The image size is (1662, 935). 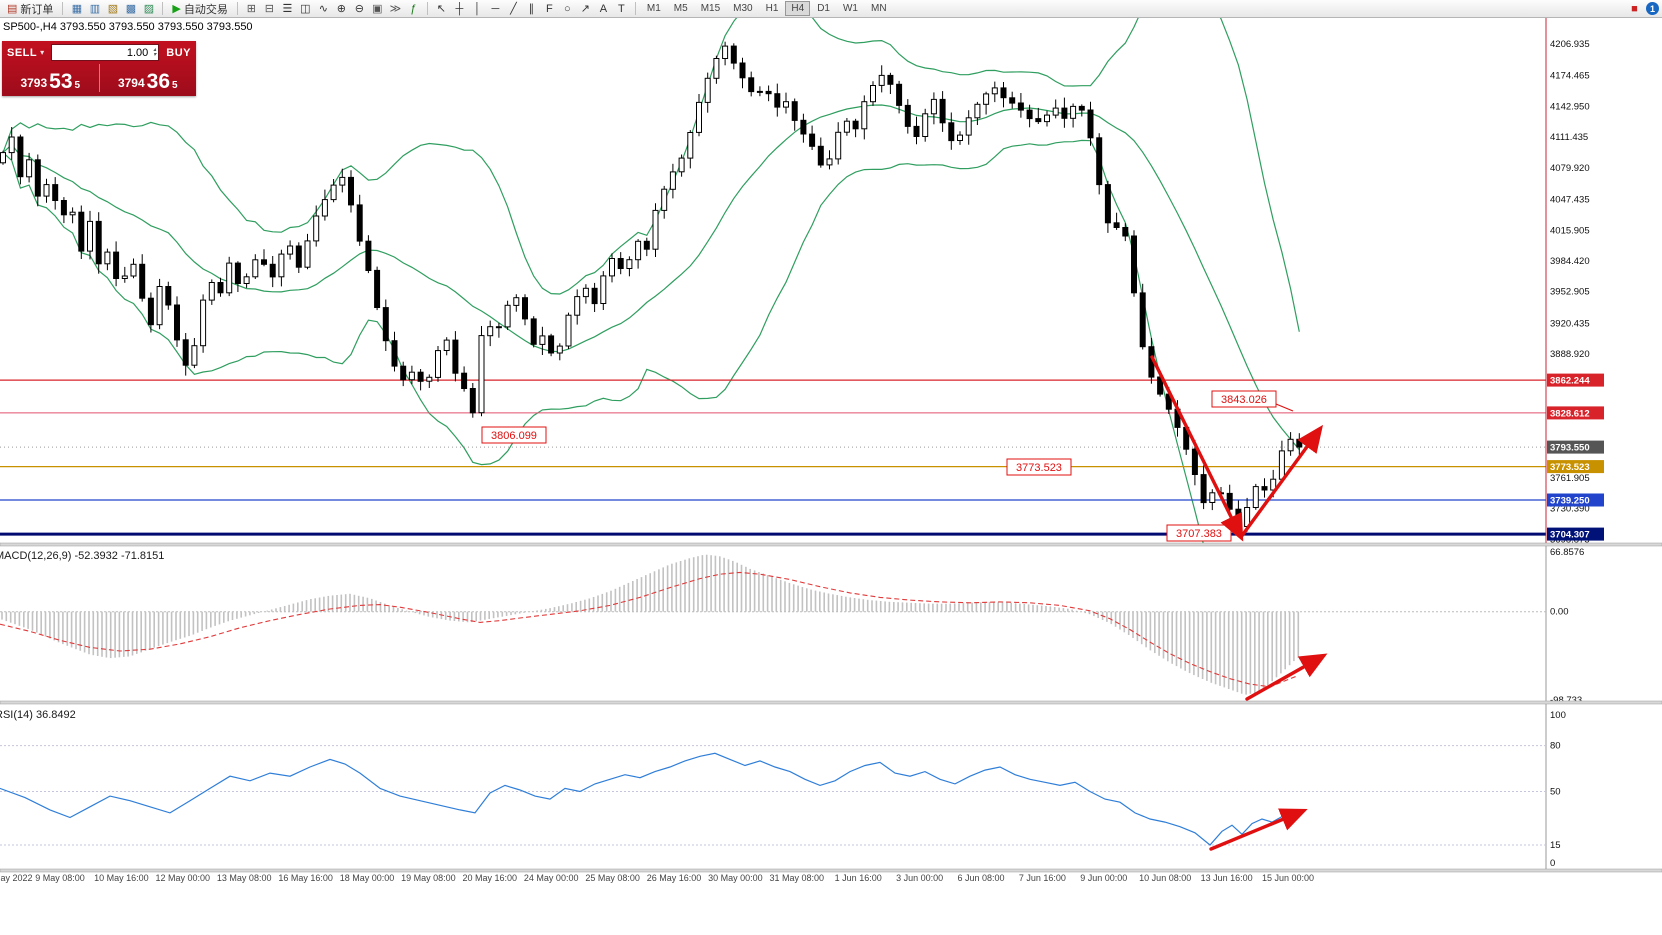 What do you see at coordinates (1286, 677) in the screenshot?
I see `trend-arrow-macd` at bounding box center [1286, 677].